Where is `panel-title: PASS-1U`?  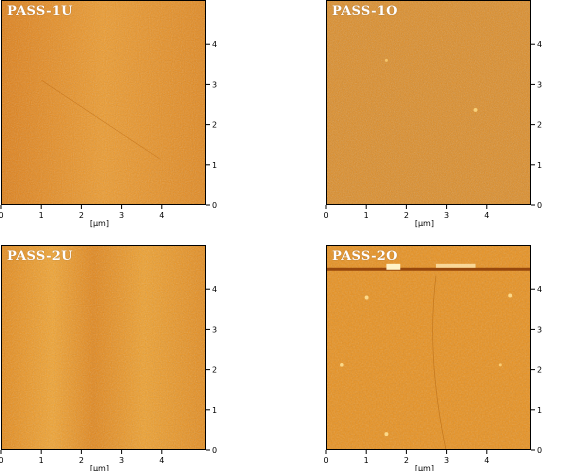 panel-title: PASS-1U is located at coordinates (40, 11).